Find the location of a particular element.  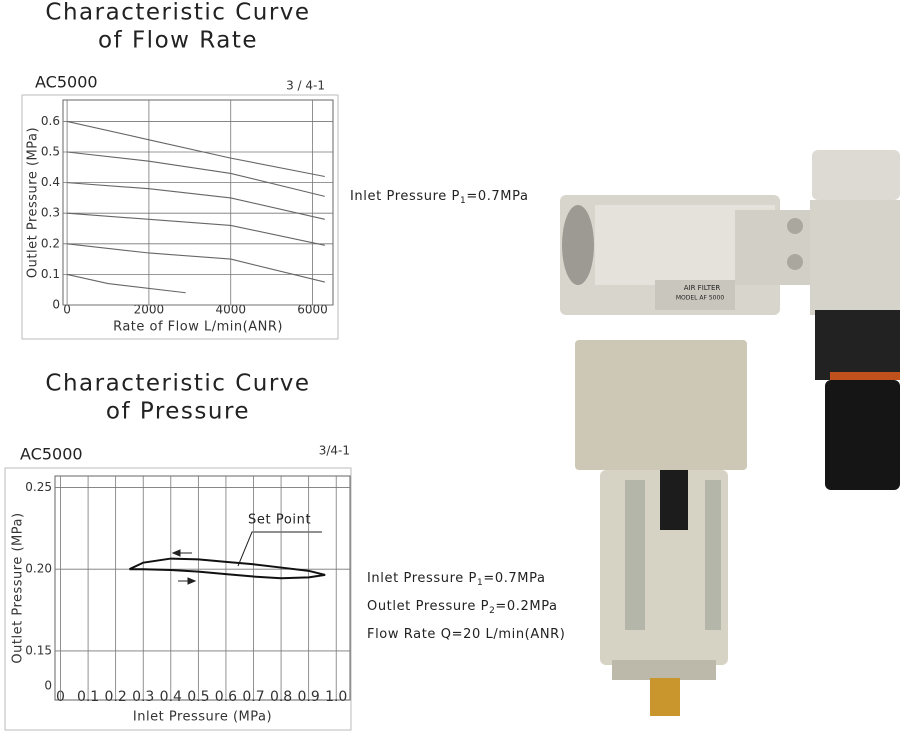

set-point-label: Set Point is located at coordinates (279, 520).